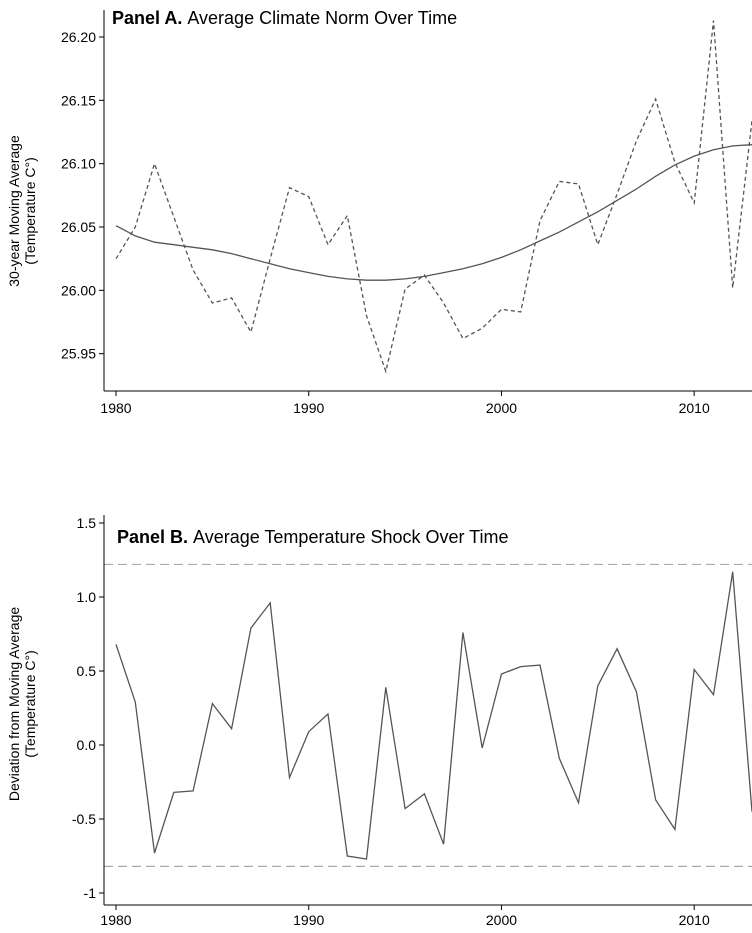 This screenshot has height=933, width=752. What do you see at coordinates (30, 704) in the screenshot?
I see `panel-b-ylabel-line2: (Temperature C°)` at bounding box center [30, 704].